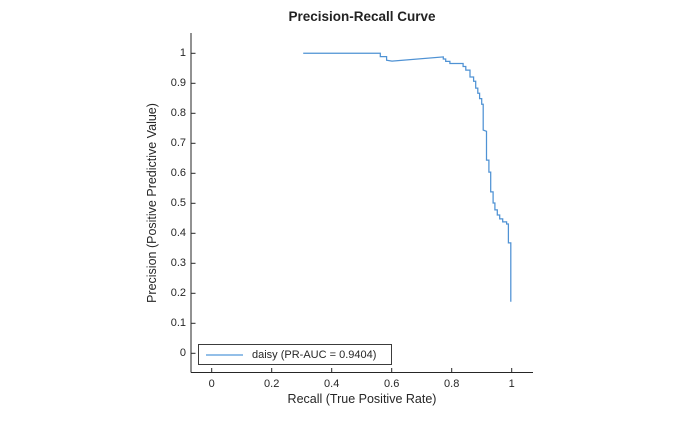  Describe the element at coordinates (178, 262) in the screenshot. I see `y-tick-label: 0.3` at that location.